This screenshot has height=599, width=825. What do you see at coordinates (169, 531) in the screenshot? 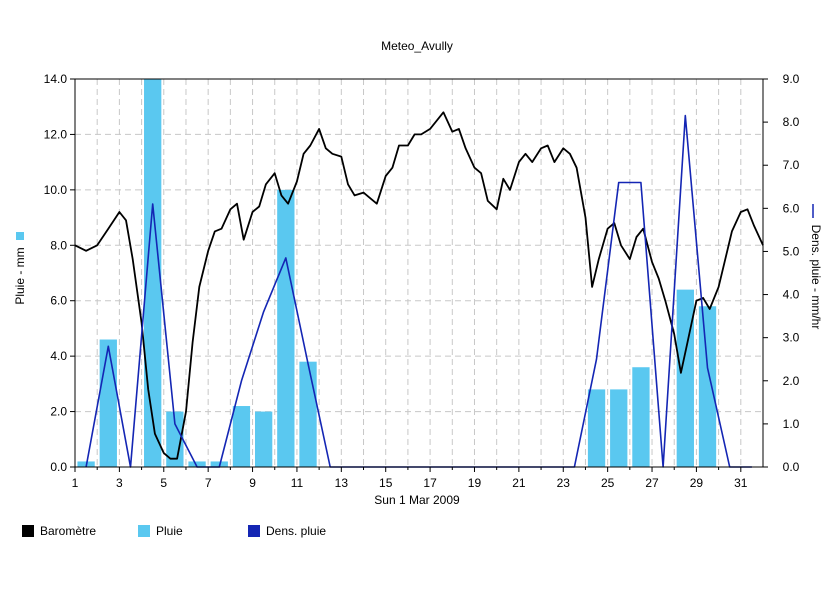
I see `legend-label-pluie: Pluie` at bounding box center [169, 531].